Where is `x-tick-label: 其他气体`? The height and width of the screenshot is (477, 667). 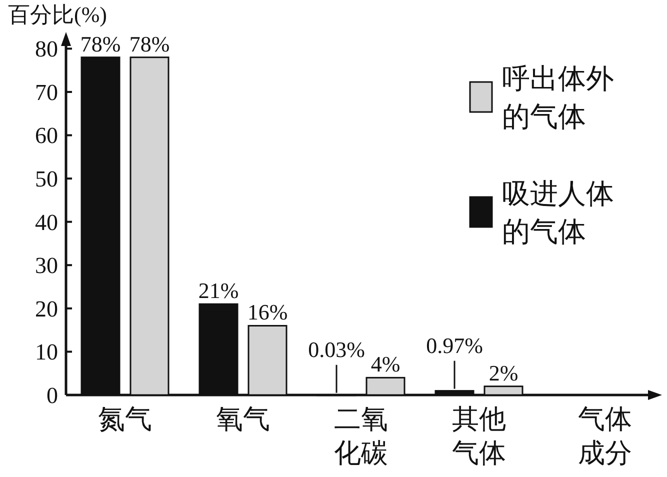
x-tick-label: 其他气体 is located at coordinates (479, 436).